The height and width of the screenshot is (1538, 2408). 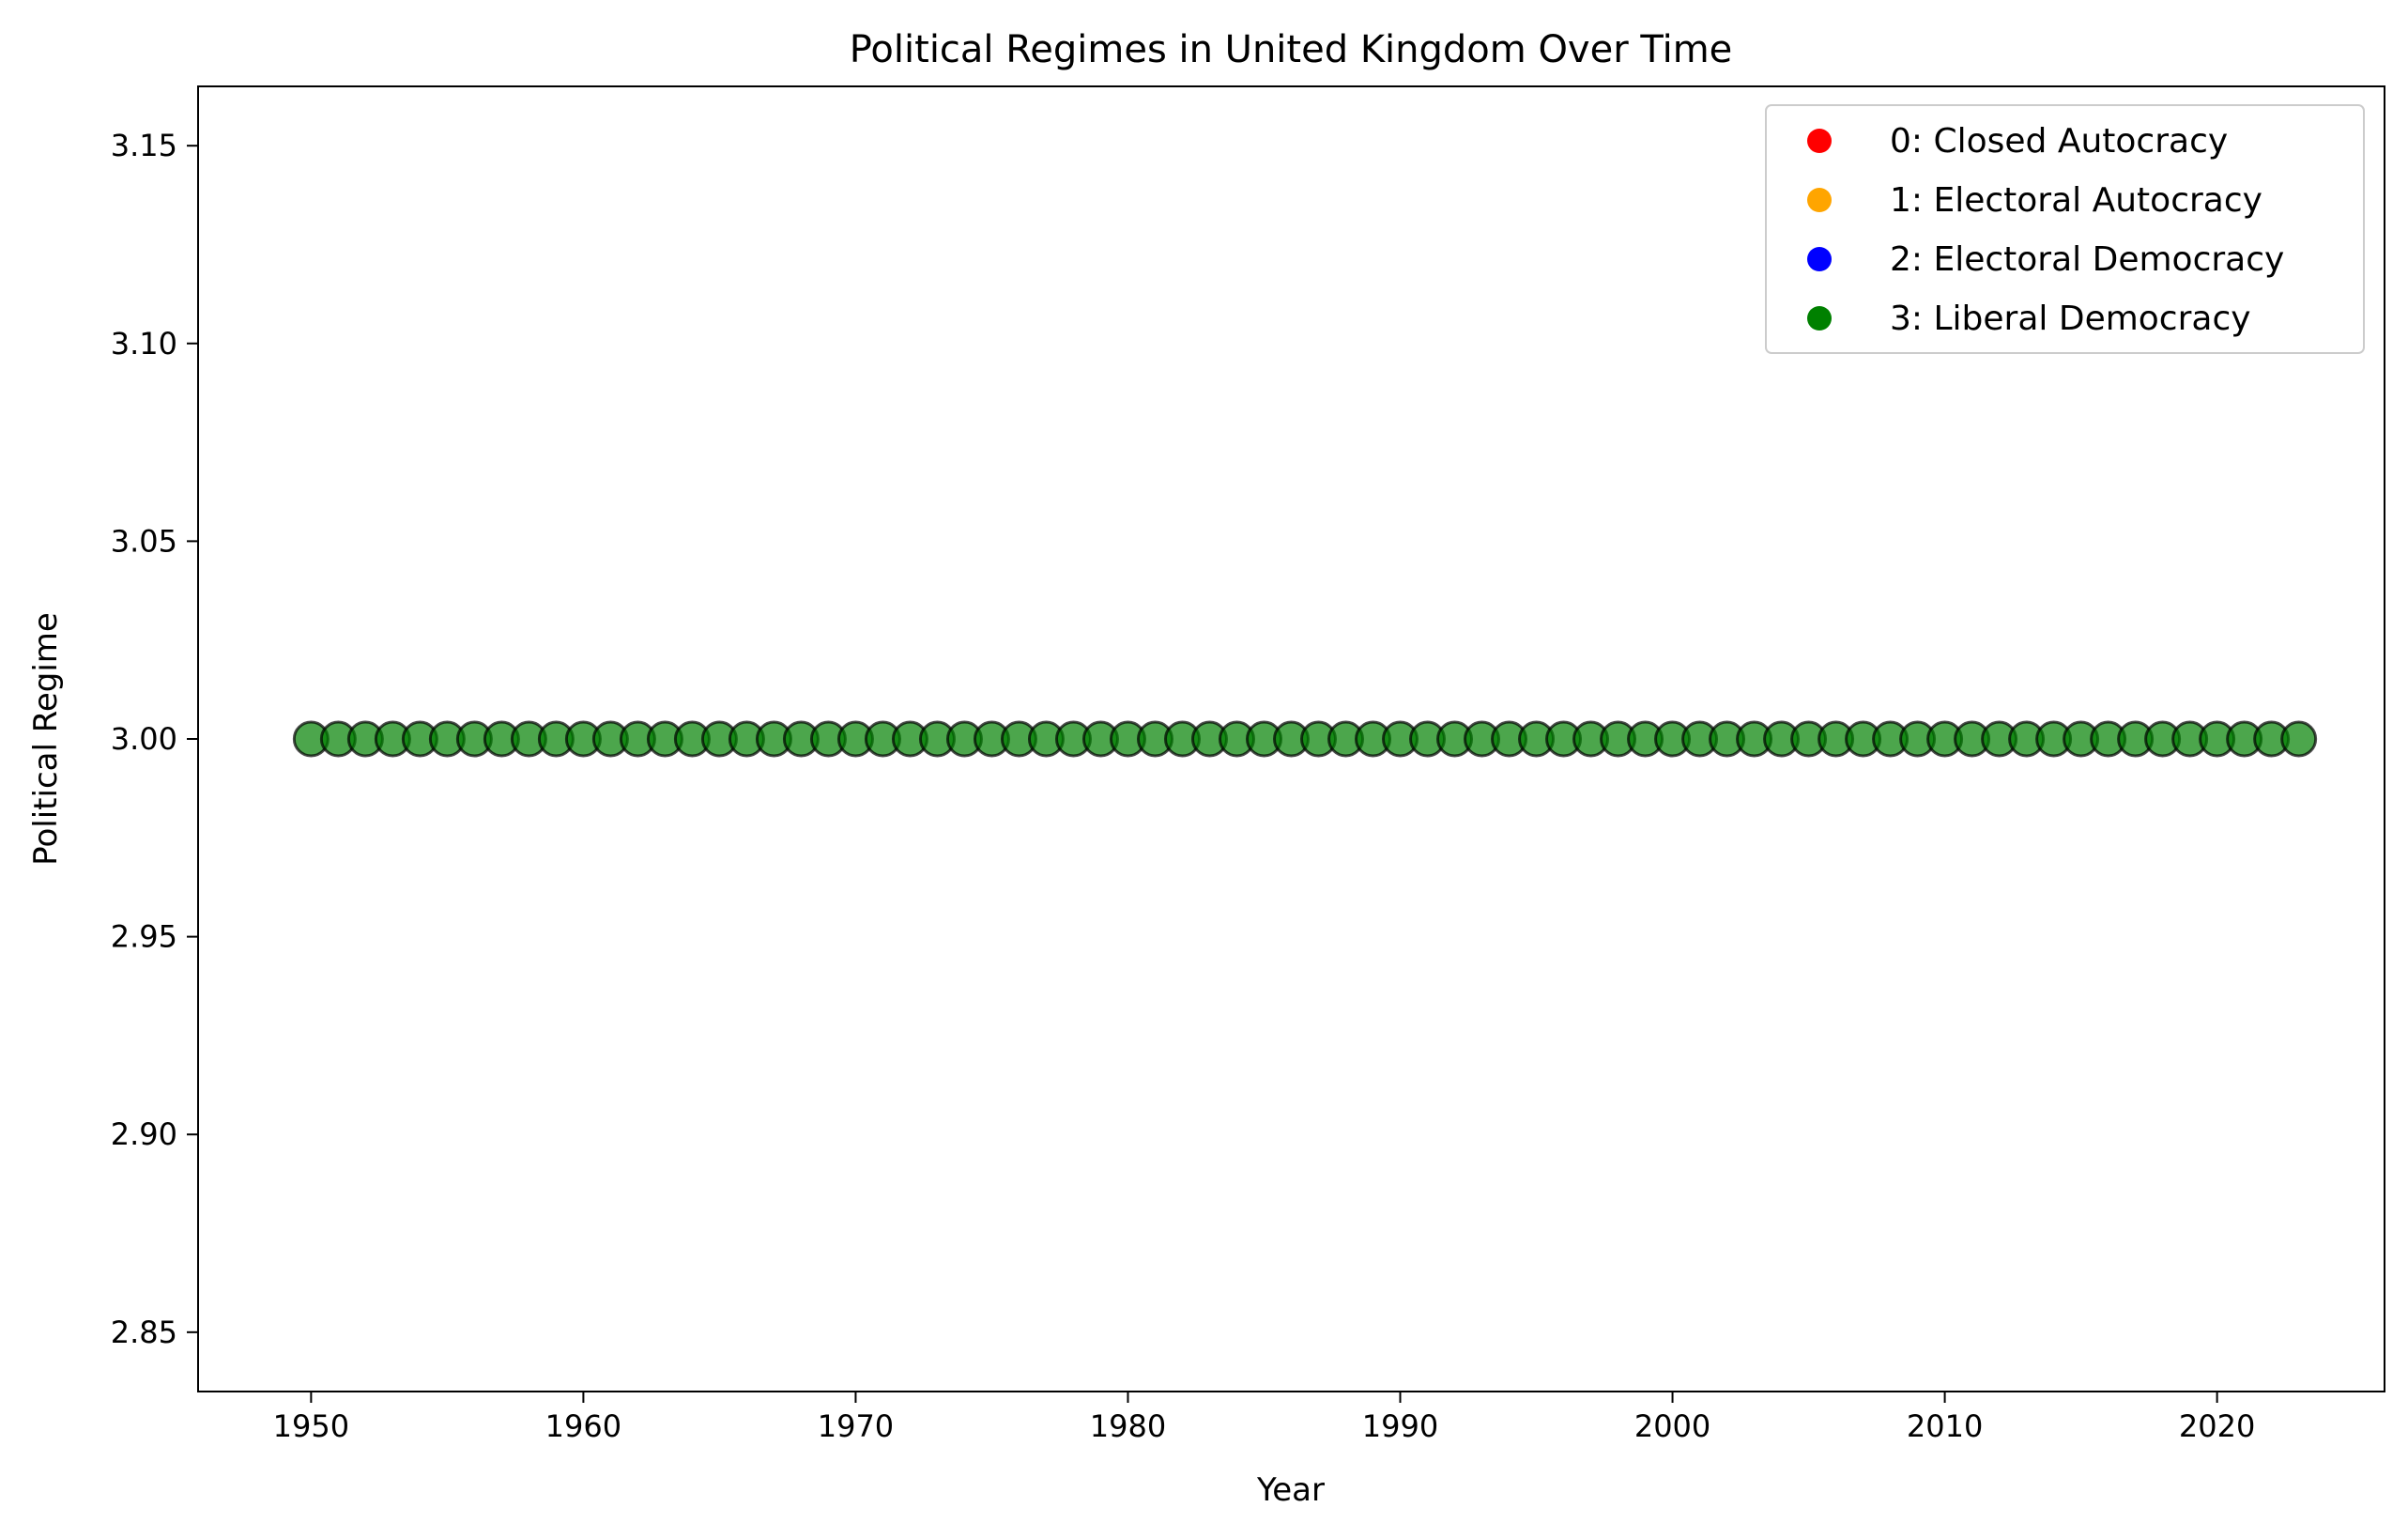 What do you see at coordinates (1400, 1426) in the screenshot?
I see `x-tick-label: 1990` at bounding box center [1400, 1426].